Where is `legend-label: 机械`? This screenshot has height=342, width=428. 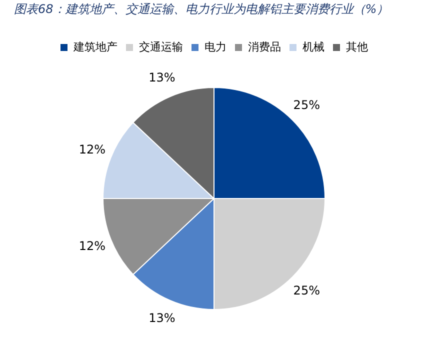 legend-label: 机械 is located at coordinates (313, 47).